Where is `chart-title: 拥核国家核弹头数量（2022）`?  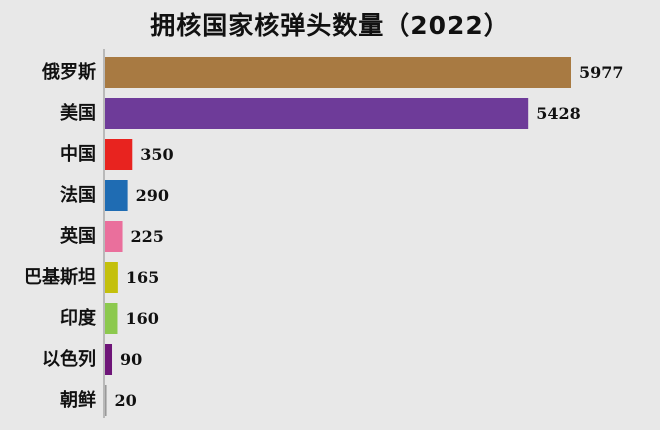
chart-title: 拥核国家核弹头数量（2022） is located at coordinates (330, 25).